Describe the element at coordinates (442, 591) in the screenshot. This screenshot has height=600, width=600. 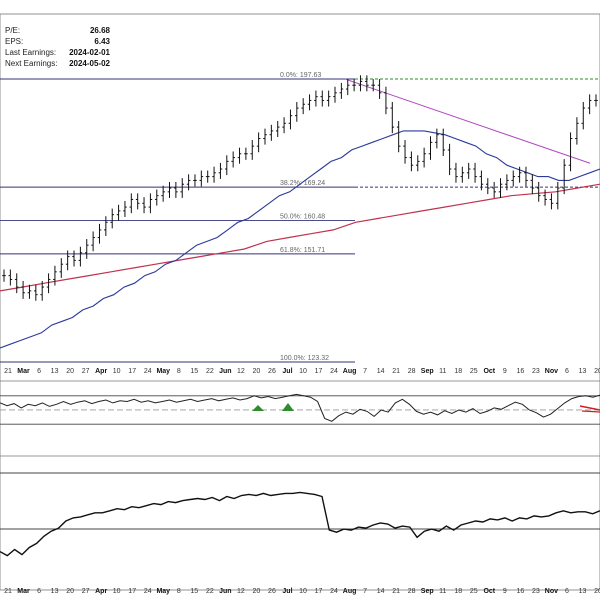
I see `date-tick-bottom: 11` at that location.